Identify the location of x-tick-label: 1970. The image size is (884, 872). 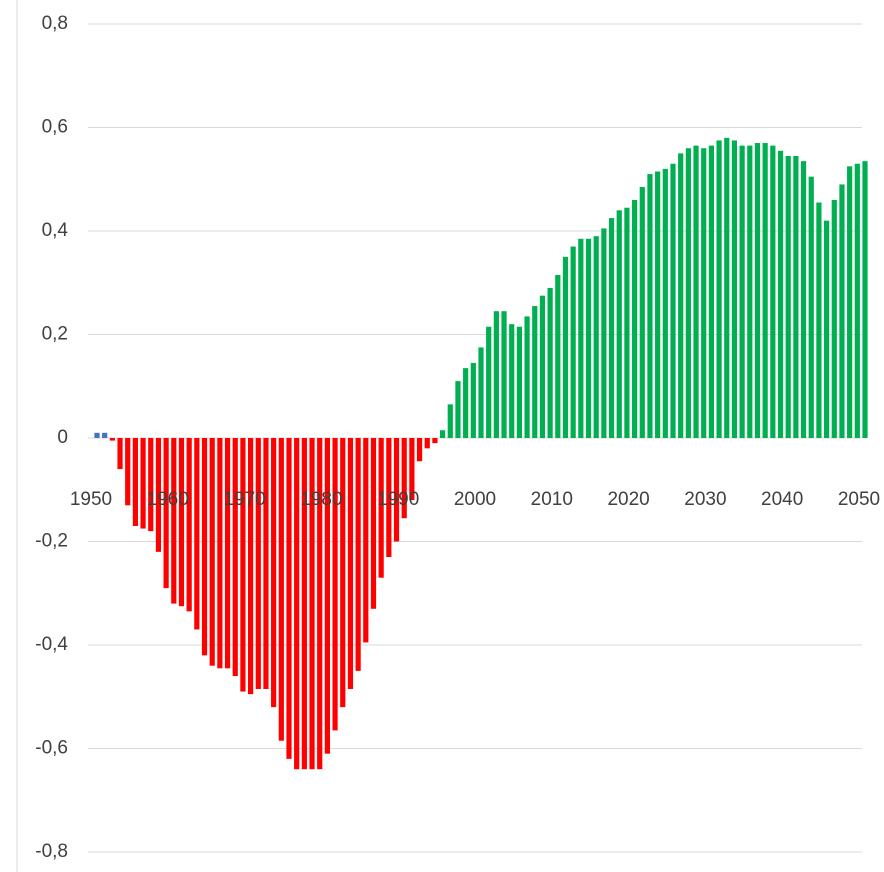
(244, 499).